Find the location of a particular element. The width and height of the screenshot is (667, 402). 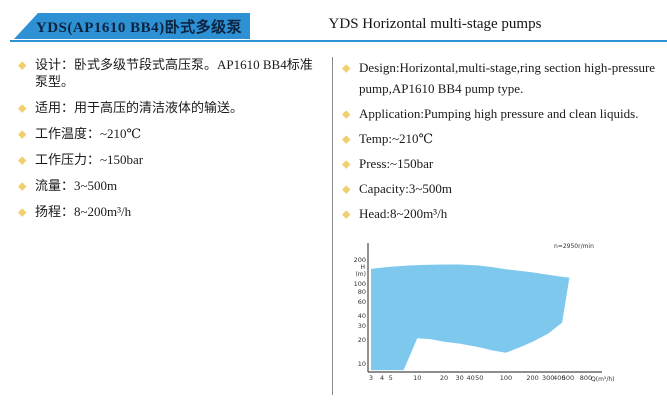

x-tick-label: 10 is located at coordinates (417, 378).